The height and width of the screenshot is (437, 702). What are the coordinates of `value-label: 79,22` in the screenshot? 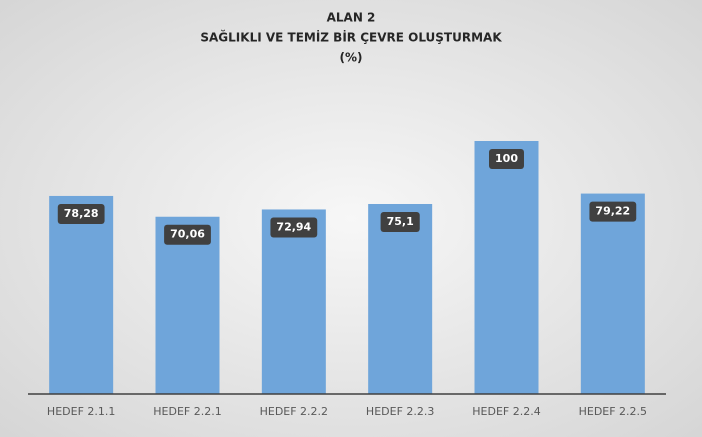 It's located at (612, 211).